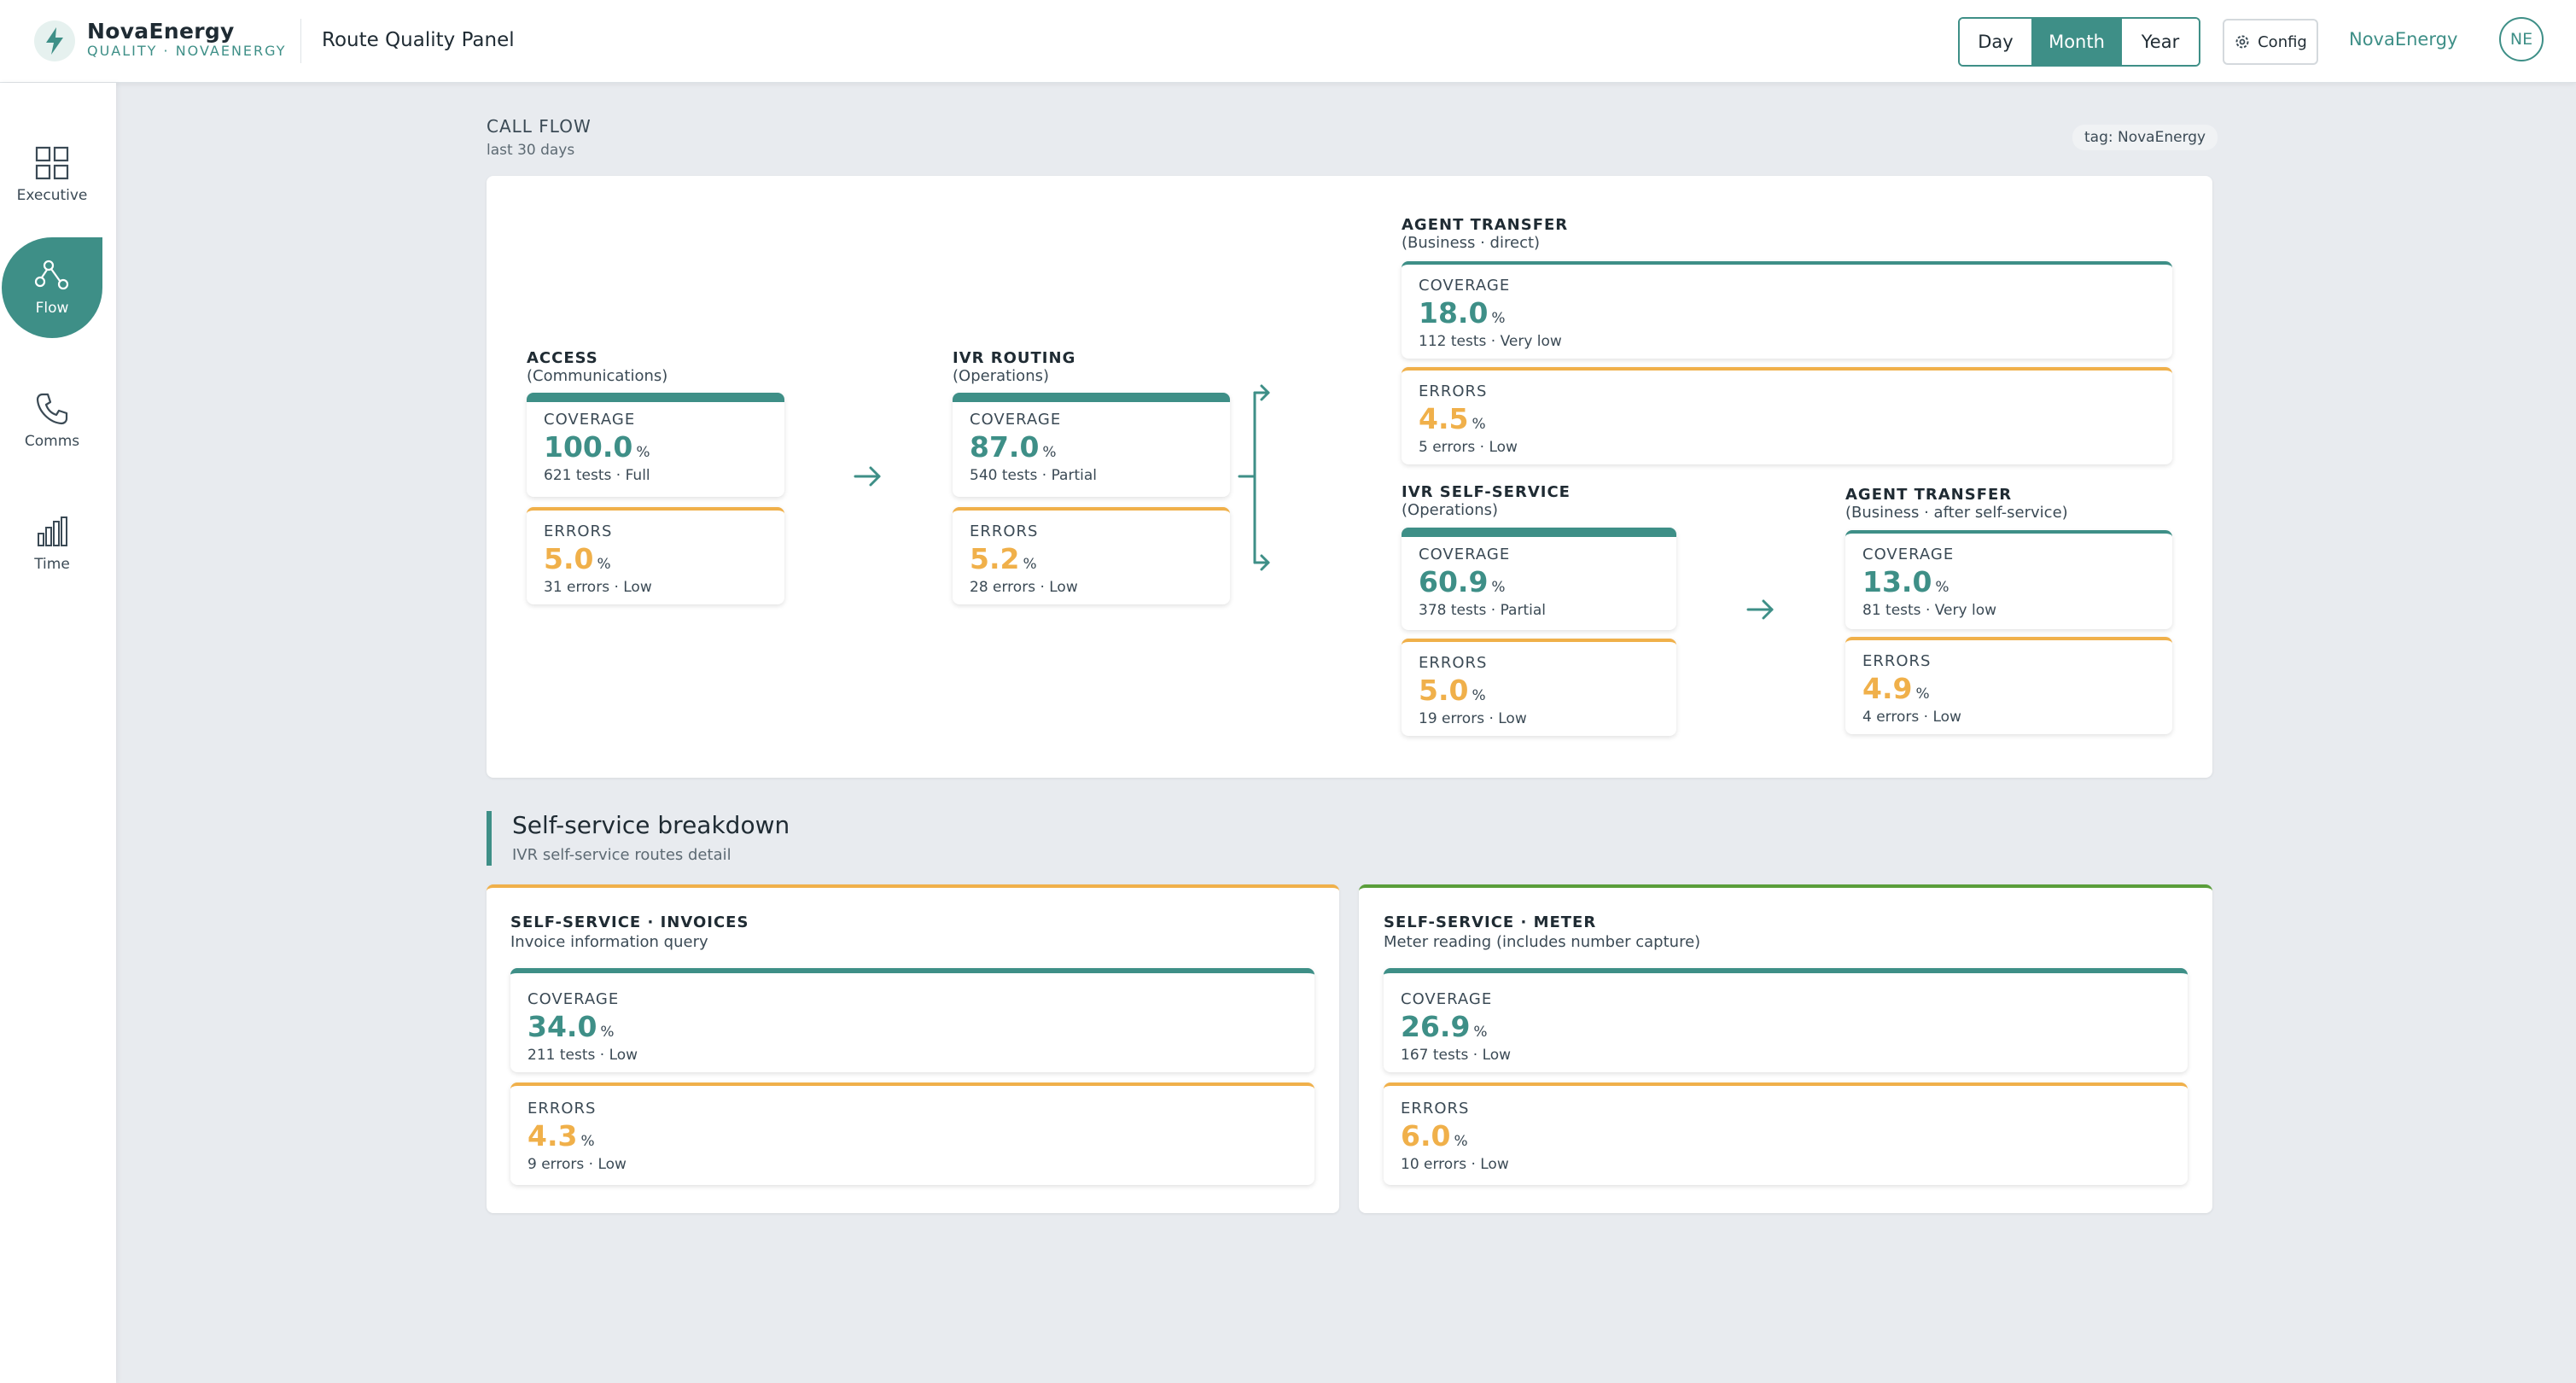 The width and height of the screenshot is (2576, 1383). I want to click on coverage-value: 60.9, so click(1454, 581).